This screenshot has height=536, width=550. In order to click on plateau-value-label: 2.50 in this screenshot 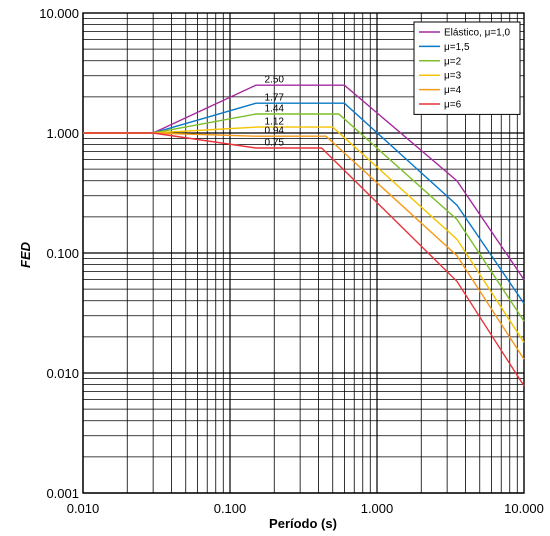, I will do `click(275, 80)`.